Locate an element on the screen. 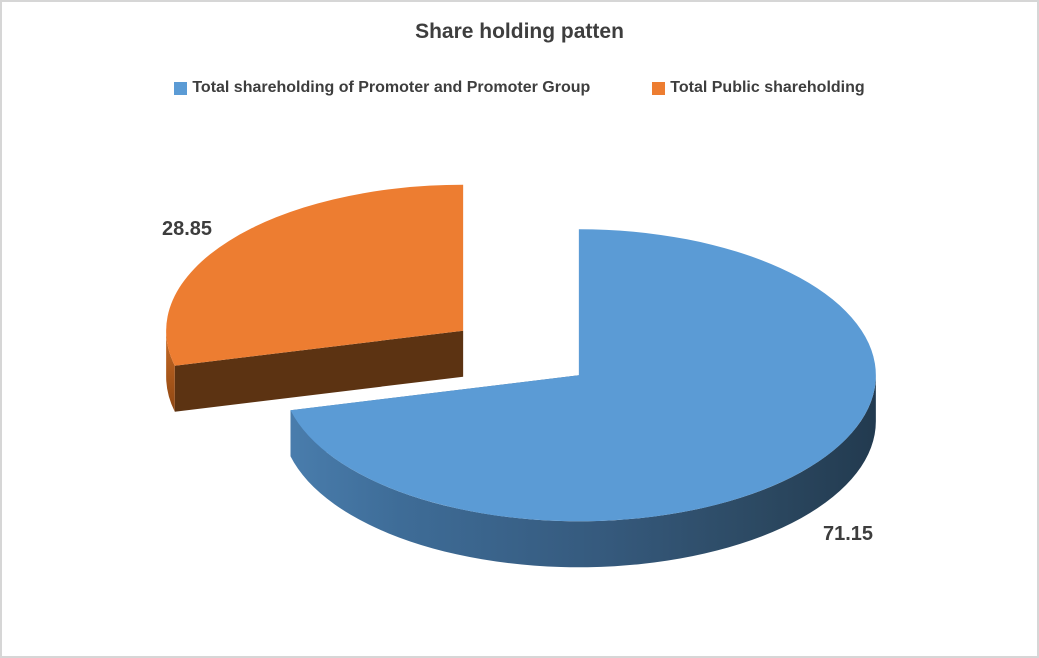 The height and width of the screenshot is (658, 1039). legend-swatch-promoter-icon is located at coordinates (181, 88).